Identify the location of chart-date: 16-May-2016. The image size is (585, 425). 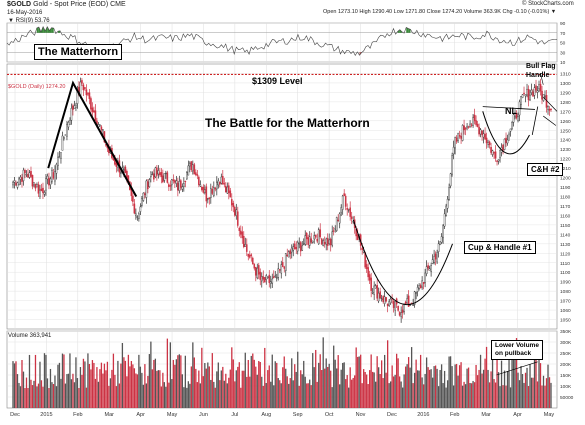
(25, 13).